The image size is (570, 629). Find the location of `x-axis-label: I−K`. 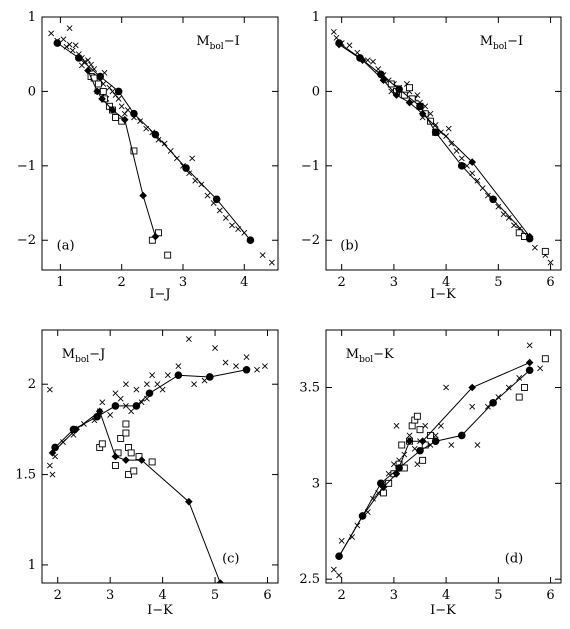

x-axis-label: I−K is located at coordinates (443, 294).